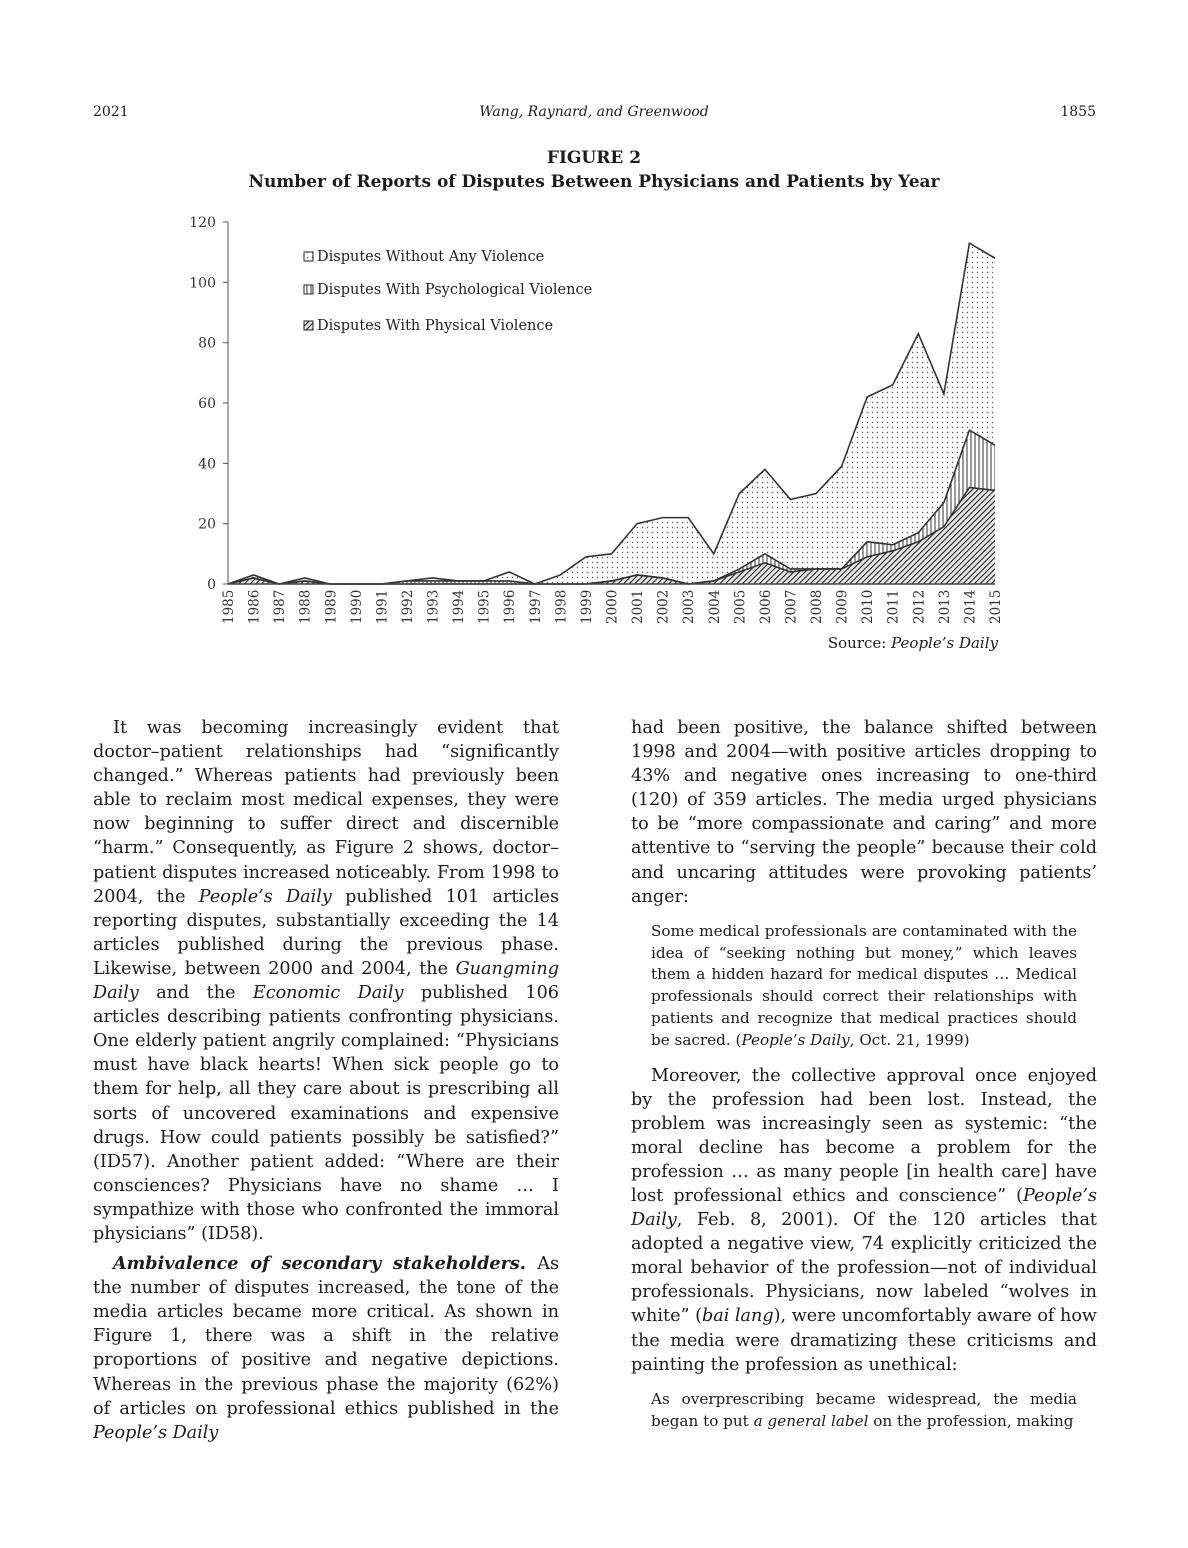  What do you see at coordinates (715, 607) in the screenshot?
I see `x-tick-label: 2004` at bounding box center [715, 607].